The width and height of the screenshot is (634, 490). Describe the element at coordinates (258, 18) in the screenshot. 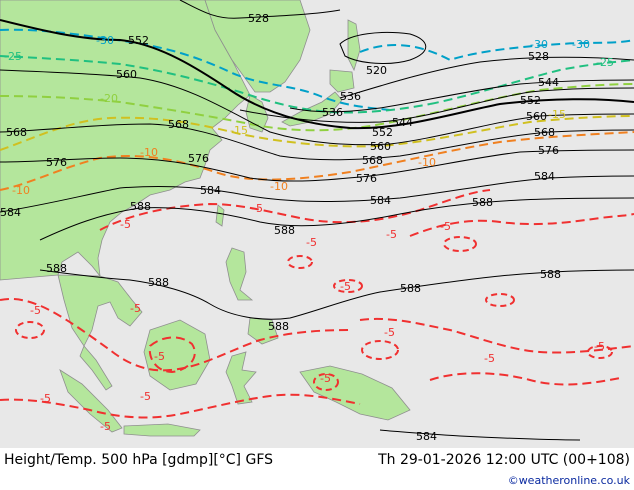

I see `hlabel-528-north: 528` at that location.